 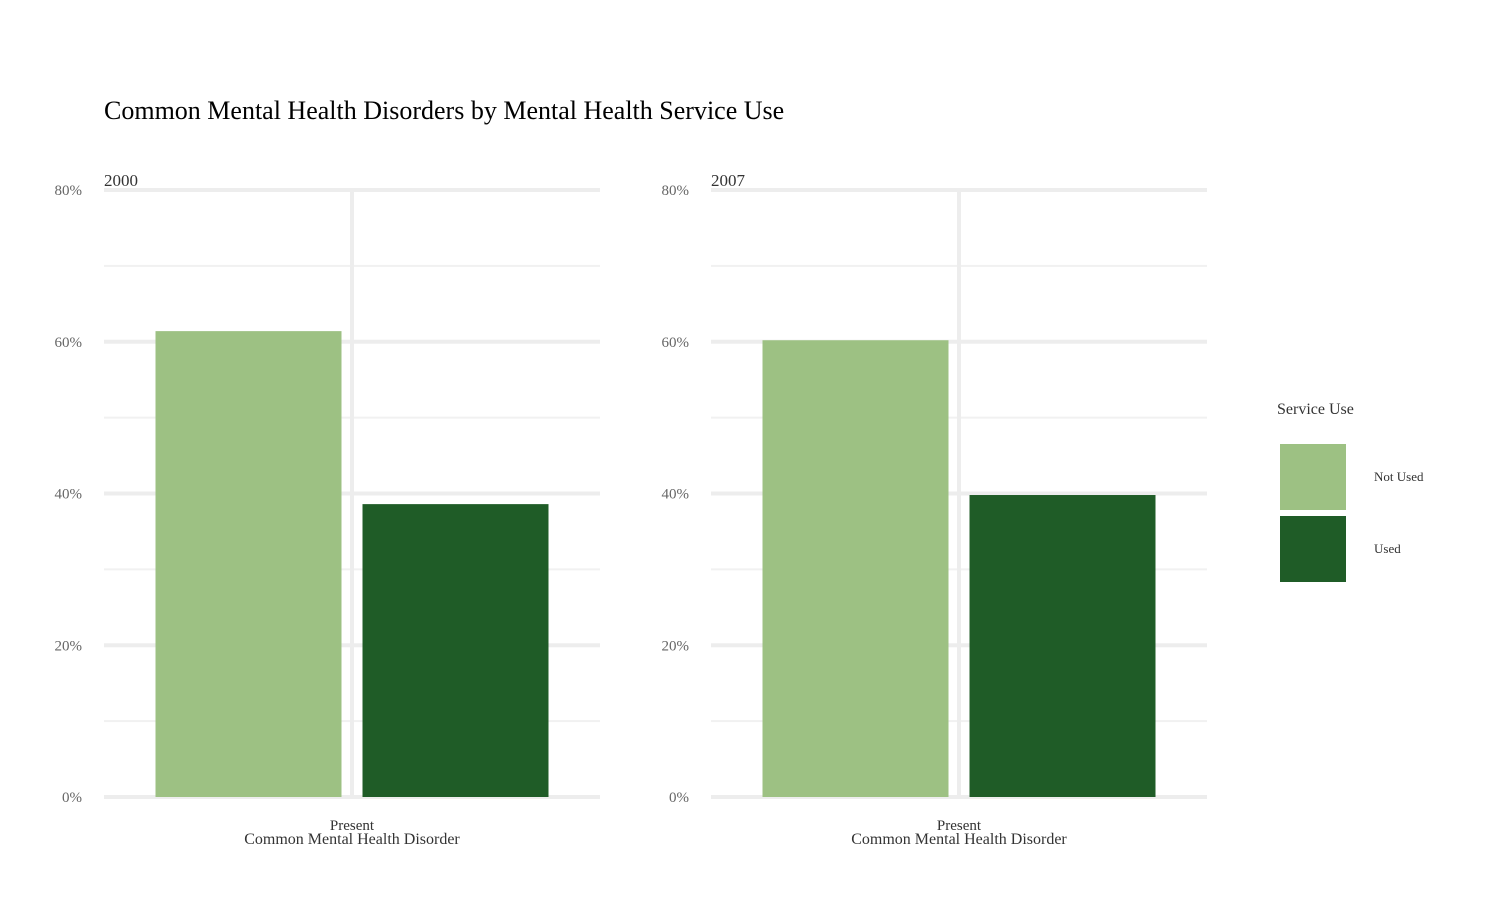 What do you see at coordinates (1387, 548) in the screenshot?
I see `legend-label-used: Used` at bounding box center [1387, 548].